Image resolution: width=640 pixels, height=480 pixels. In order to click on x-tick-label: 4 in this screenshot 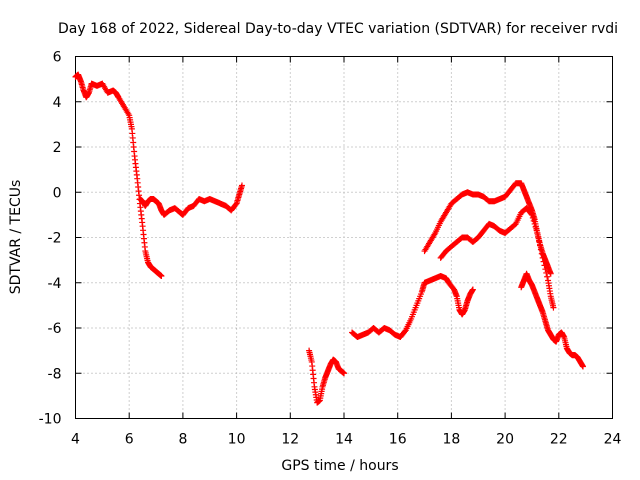, I will do `click(75, 440)`.